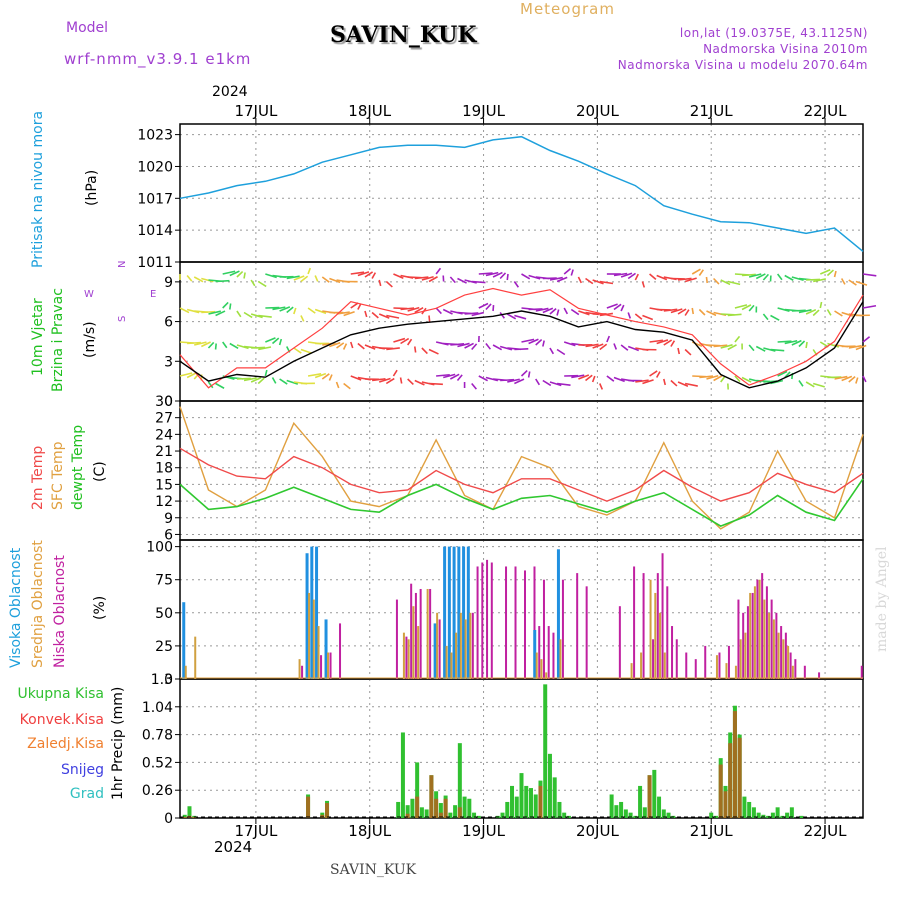 This screenshot has height=900, width=900. I want to click on x-tick-label-bottom: 20JUL, so click(597, 831).